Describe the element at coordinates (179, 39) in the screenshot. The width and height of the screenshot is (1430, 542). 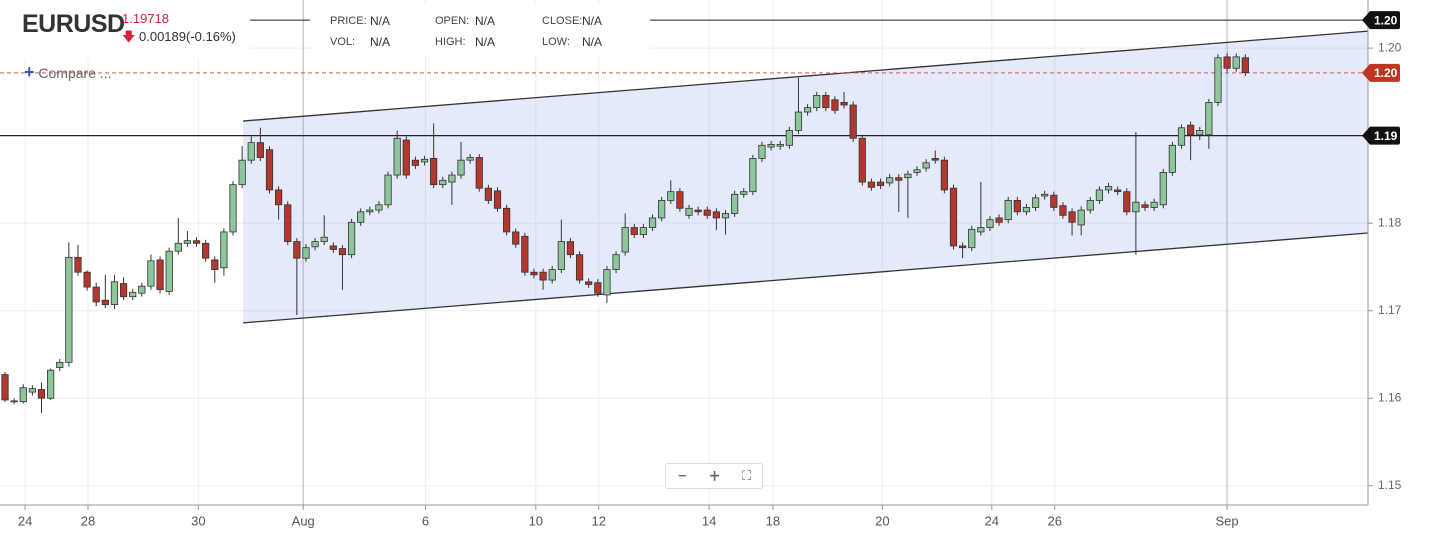
I see `change: 🡇 0.00189(-0.16%)` at that location.